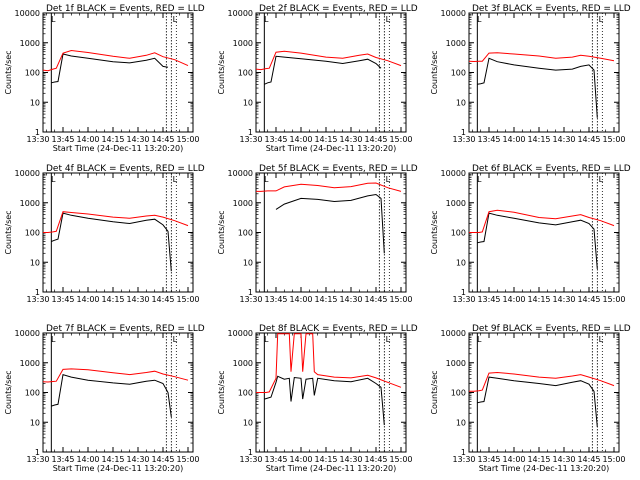  What do you see at coordinates (338, 9) in the screenshot?
I see `plot-title: Det 2f BLACK = Events, RED = LLD` at bounding box center [338, 9].